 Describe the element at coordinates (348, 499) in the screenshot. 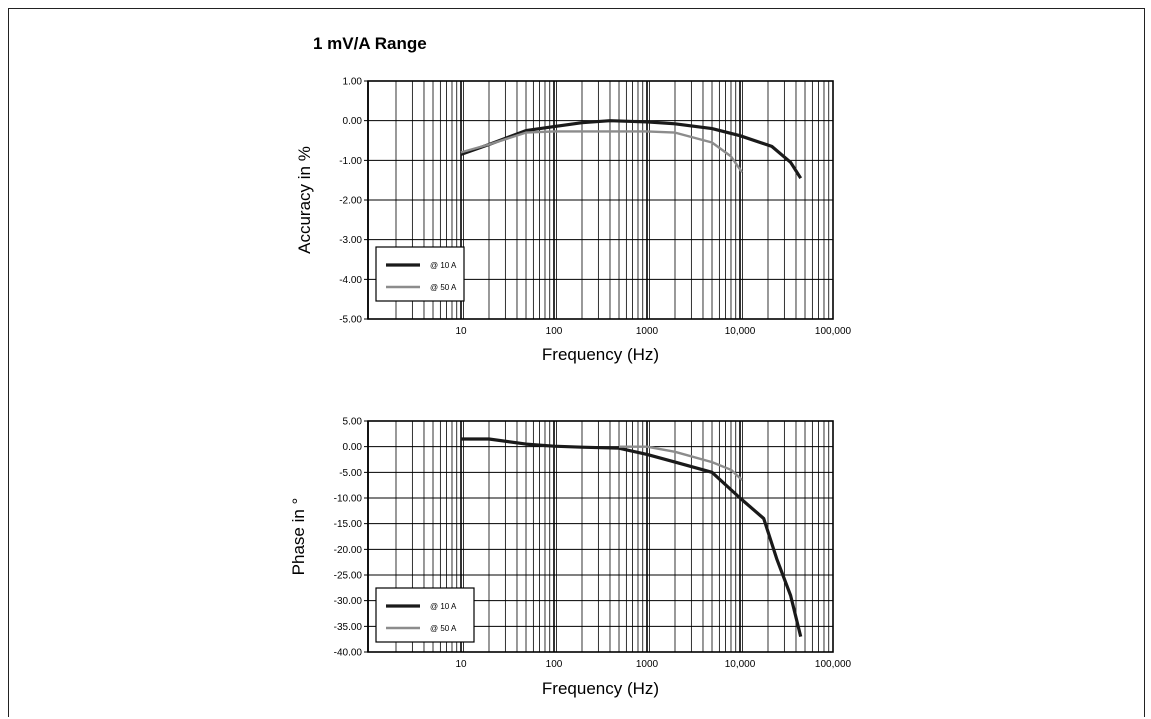

I see `y-tick-label: -10.00` at that location.